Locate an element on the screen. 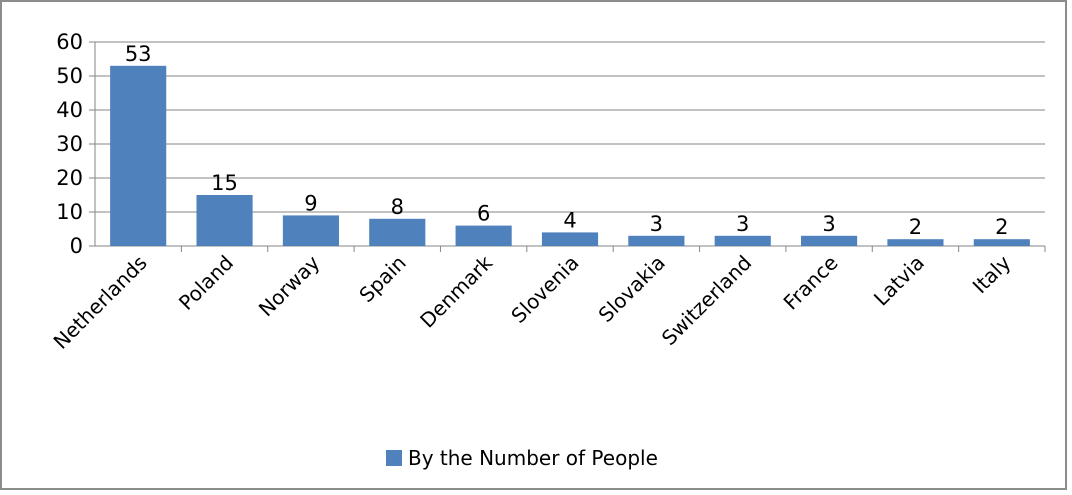 Image resolution: width=1072 pixels, height=495 pixels. x-tick-label: Slovakia is located at coordinates (632, 289).